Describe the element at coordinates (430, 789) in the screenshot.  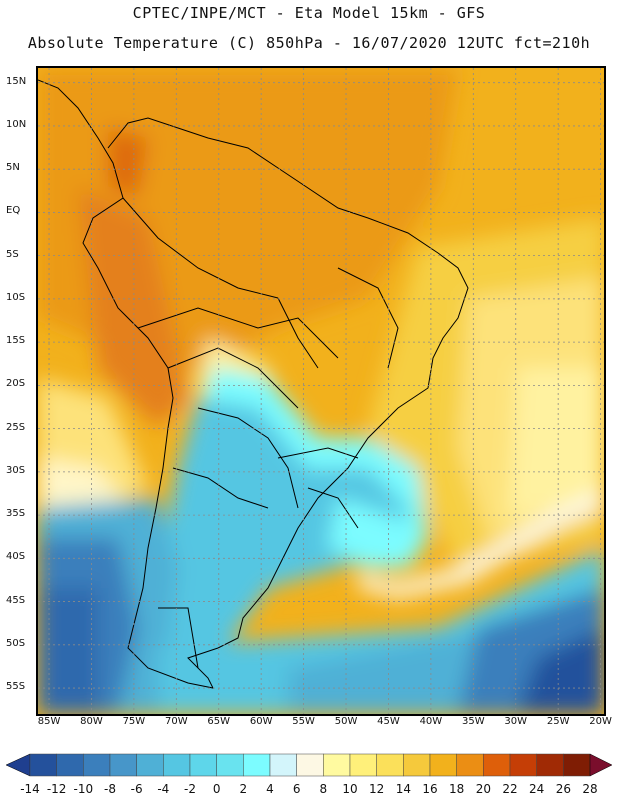
I see `colorbar-tick-label: 16` at that location.